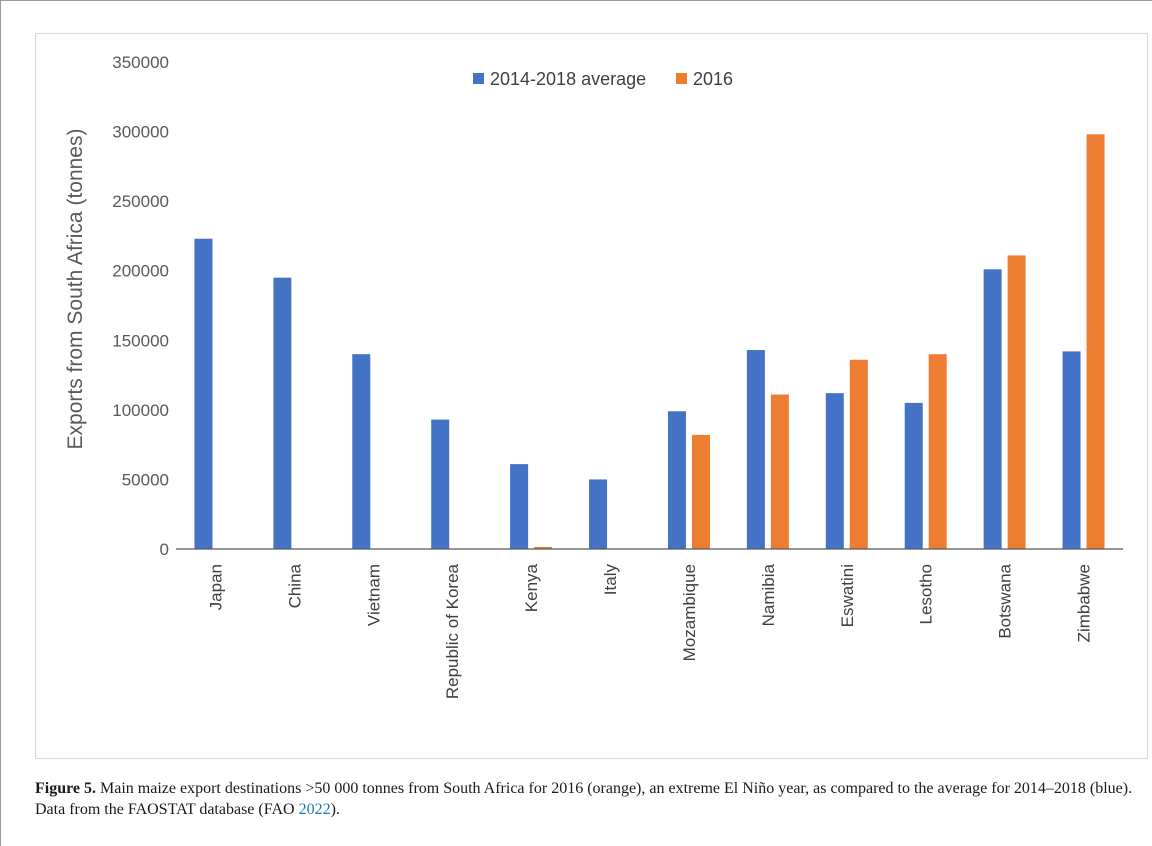 This screenshot has width=1152, height=846. Describe the element at coordinates (768, 594) in the screenshot. I see `x-tick-label: Namibia` at that location.